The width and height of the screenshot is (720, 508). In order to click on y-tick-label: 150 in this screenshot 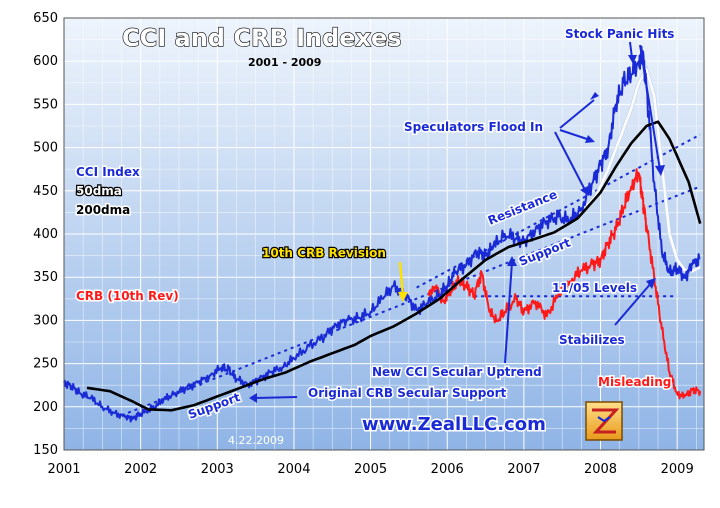, I will do `click(45, 450)`.